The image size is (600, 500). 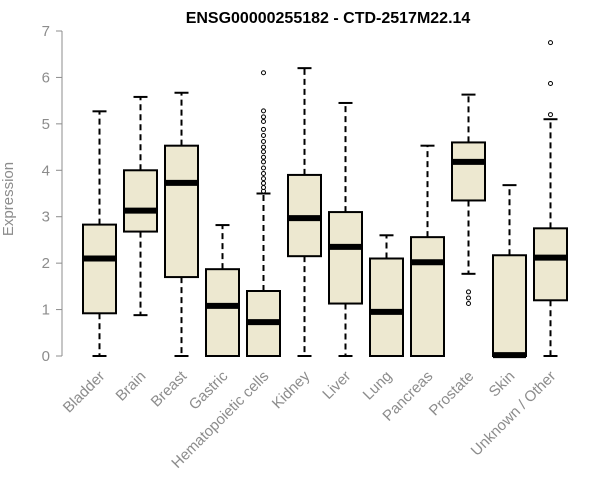 I want to click on y-tick-label: 5, so click(x=46, y=124).